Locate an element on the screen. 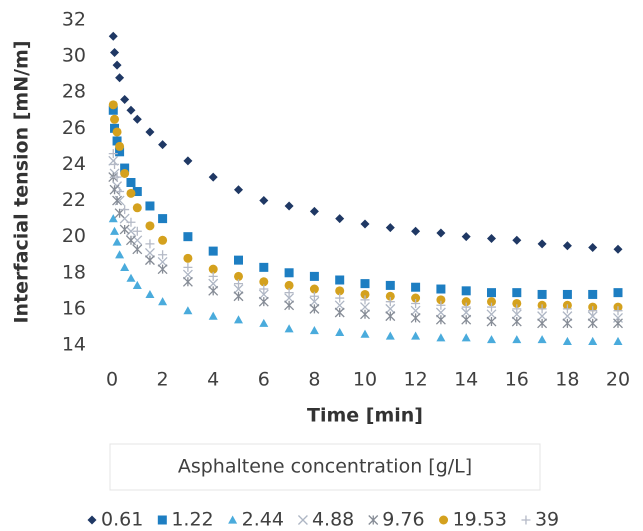 The image size is (643, 531). y-tick-label: 24 is located at coordinates (74, 164).